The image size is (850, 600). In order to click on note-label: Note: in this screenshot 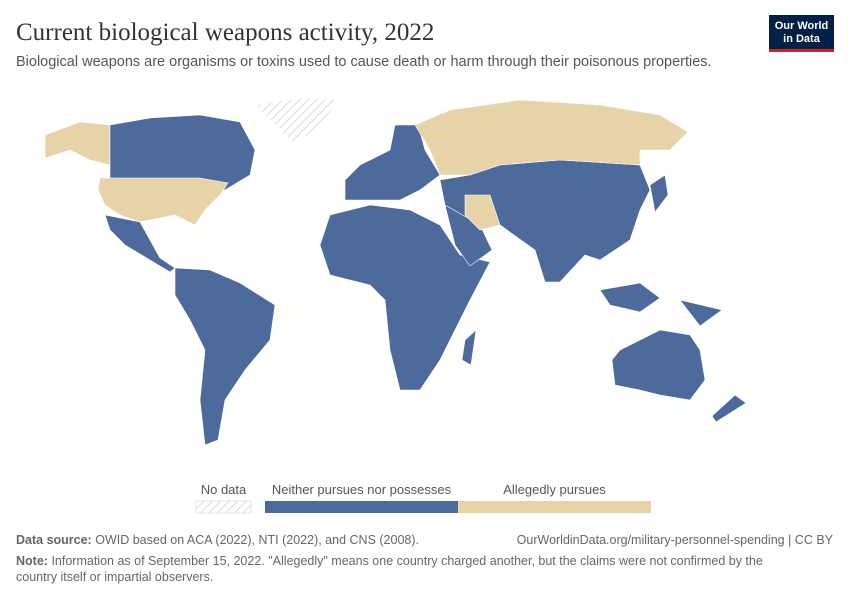, I will do `click(32, 561)`.